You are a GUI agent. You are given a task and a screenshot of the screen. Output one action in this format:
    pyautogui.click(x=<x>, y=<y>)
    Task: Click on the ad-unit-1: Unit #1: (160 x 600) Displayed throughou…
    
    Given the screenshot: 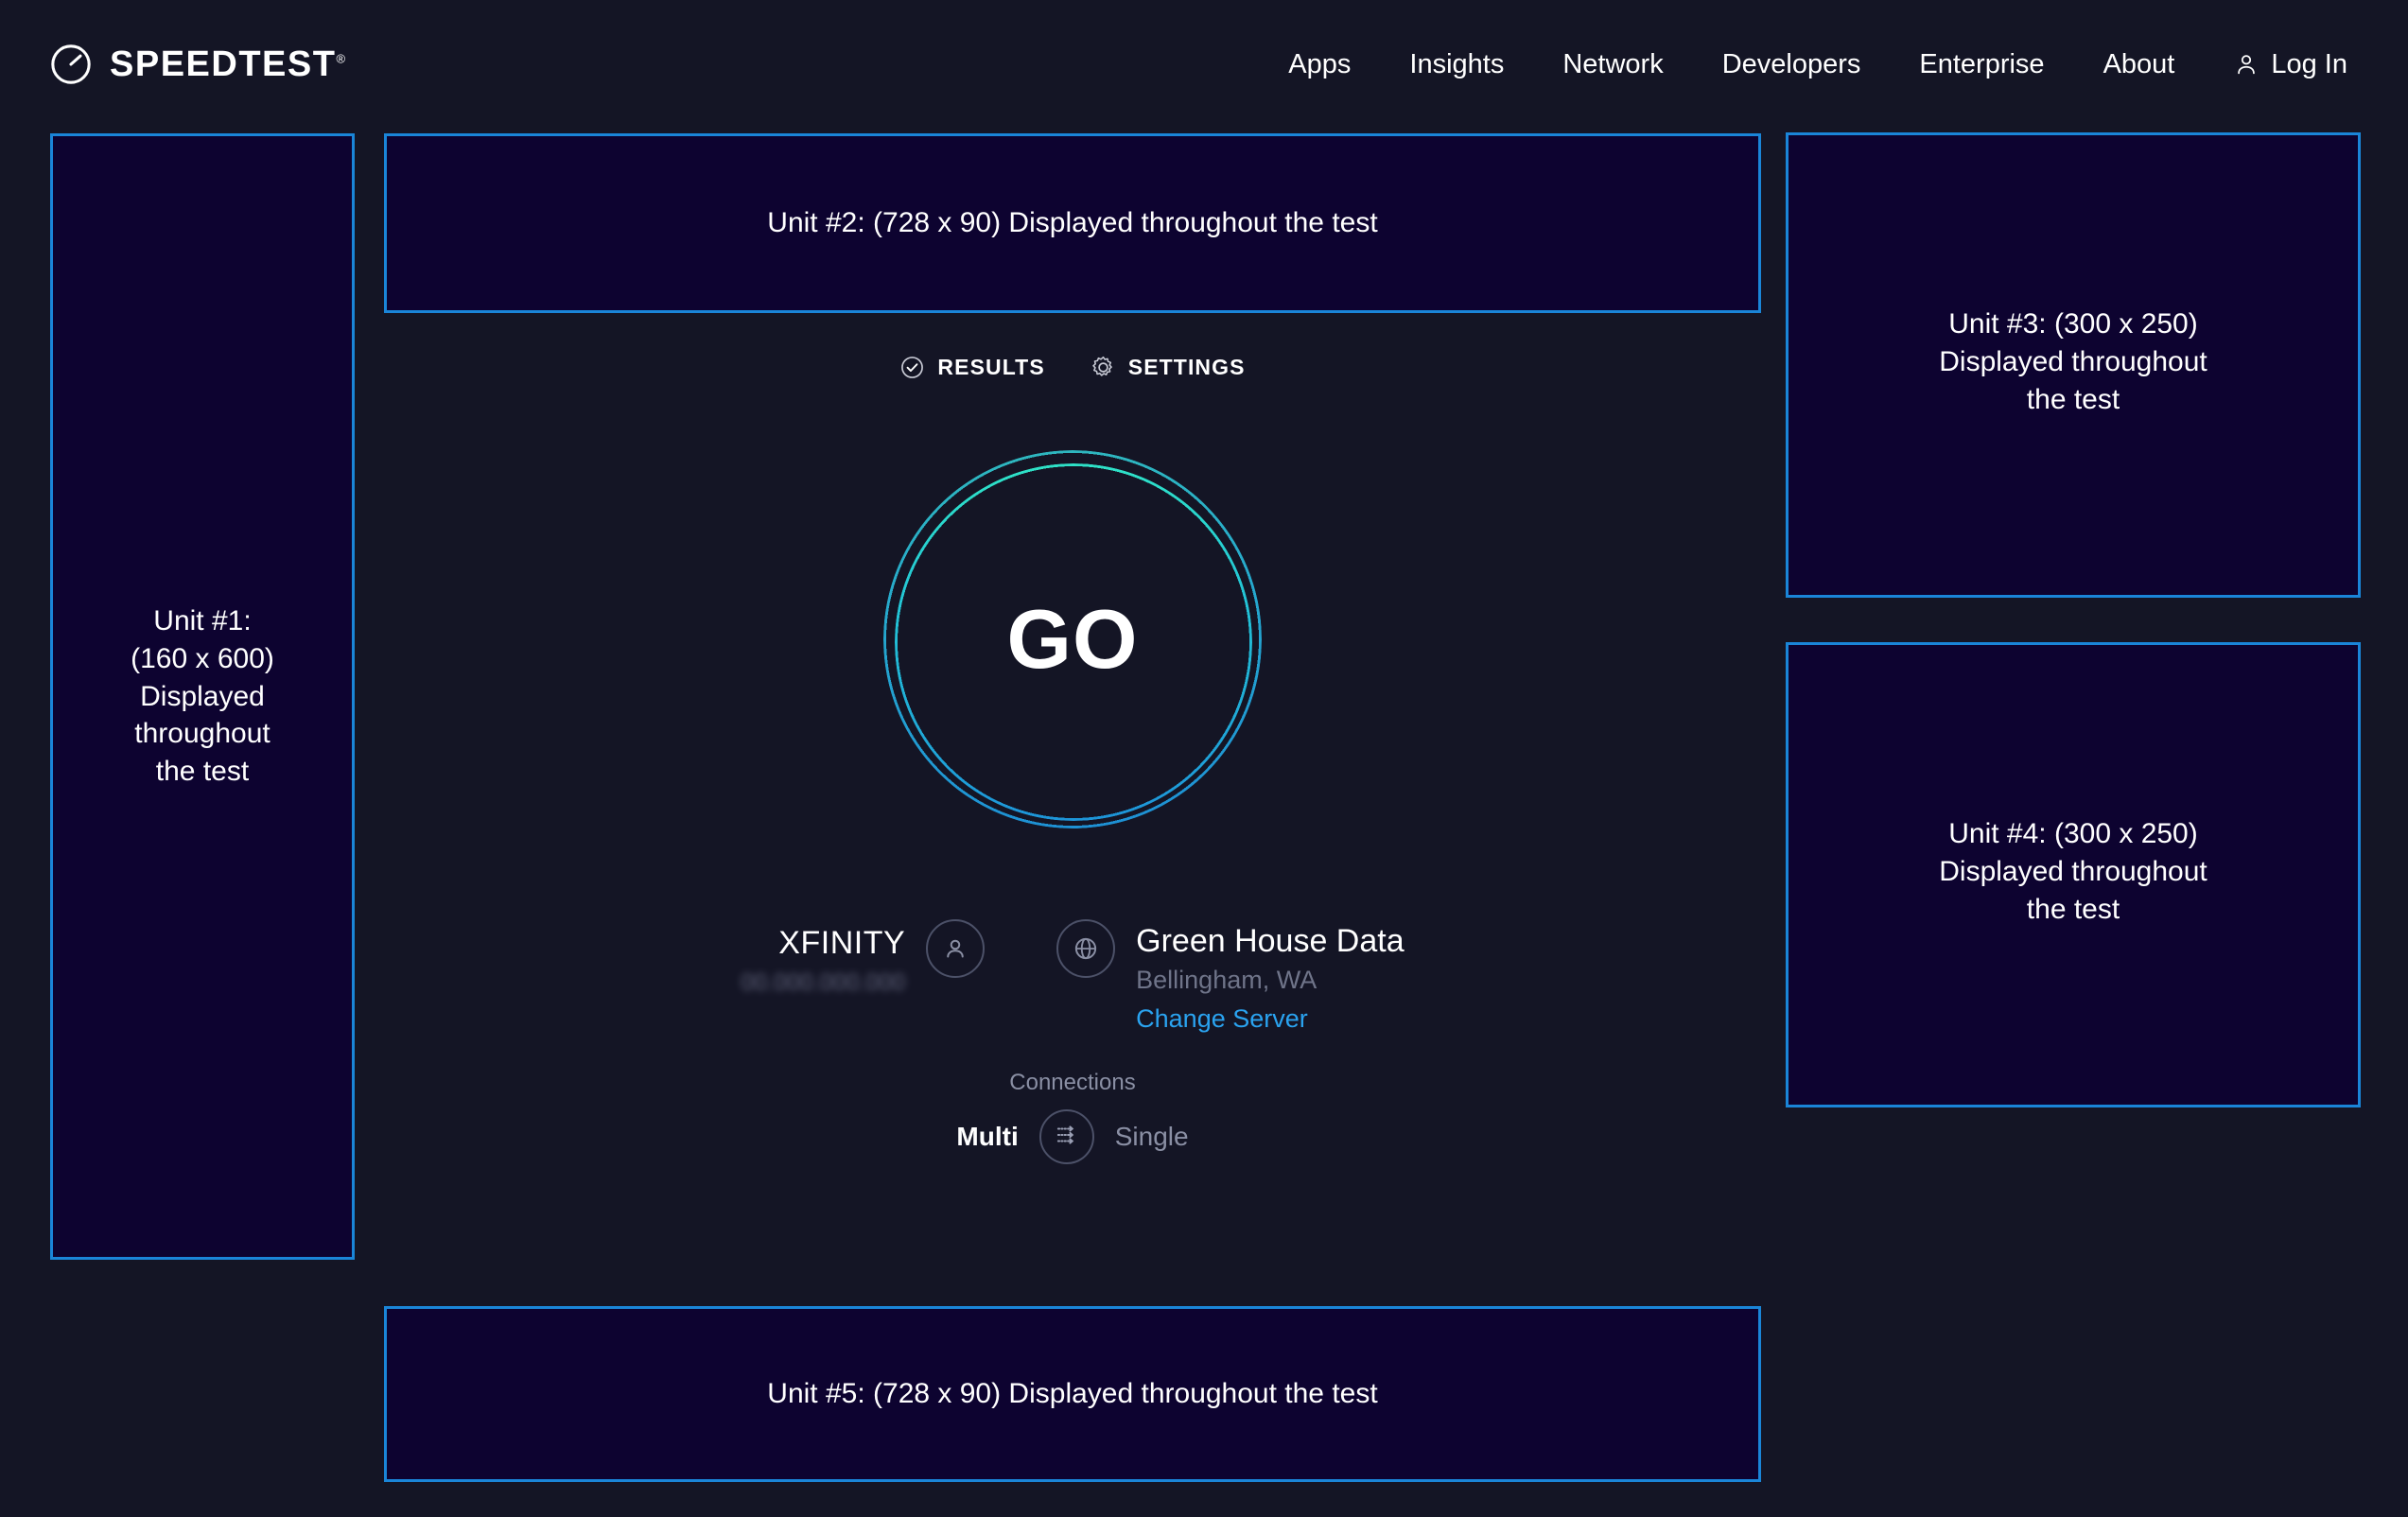 What is the action you would take?
    pyautogui.click(x=202, y=696)
    